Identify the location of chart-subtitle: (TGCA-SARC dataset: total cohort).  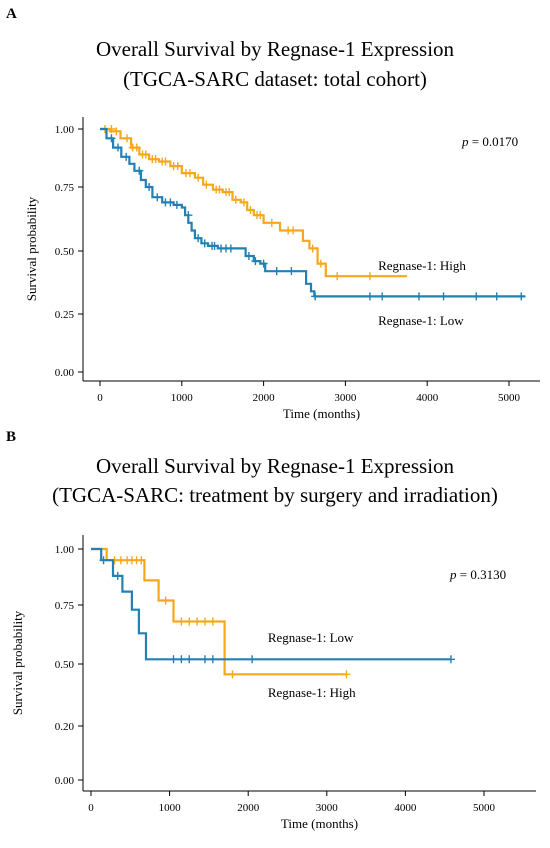
(275, 79).